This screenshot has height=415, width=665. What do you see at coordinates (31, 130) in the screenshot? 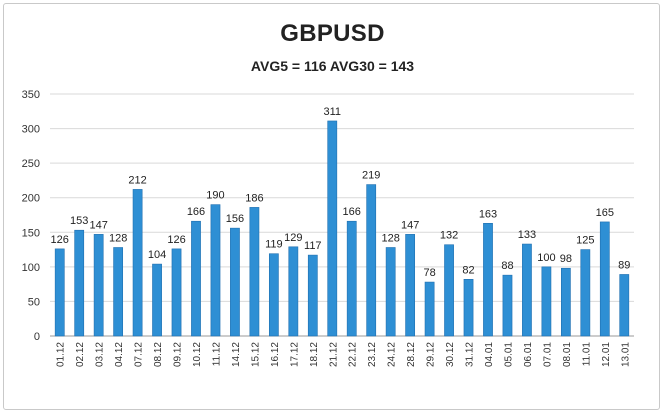
I see `y-tick-label: 300` at bounding box center [31, 130].